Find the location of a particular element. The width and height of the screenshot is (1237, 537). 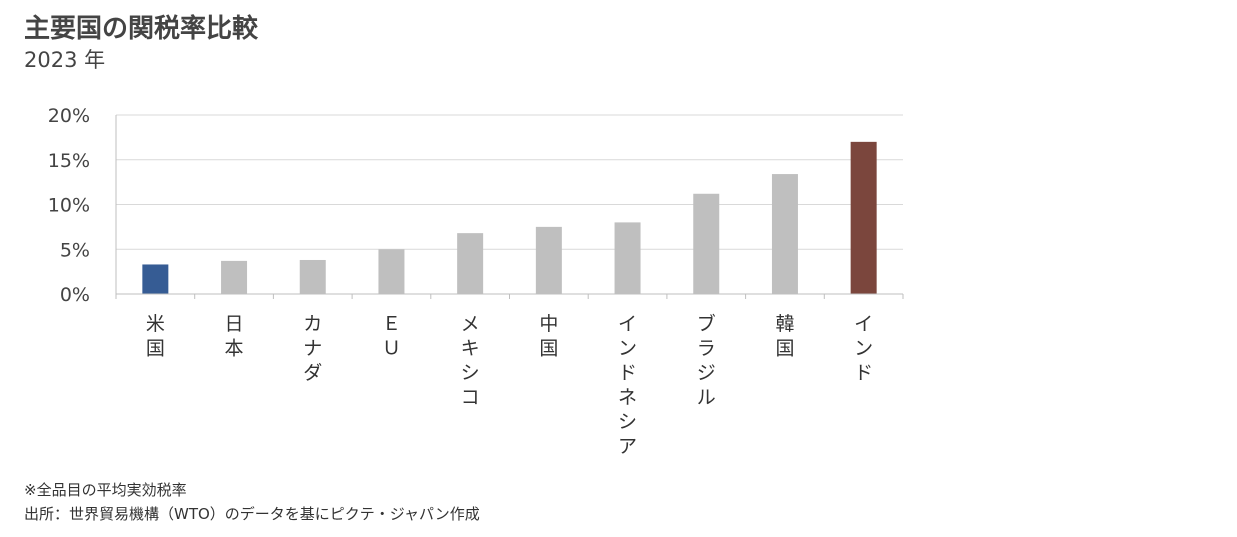

y-axis-tick-labels: 0% 5% 10% 15% 20% is located at coordinates (69, 205).